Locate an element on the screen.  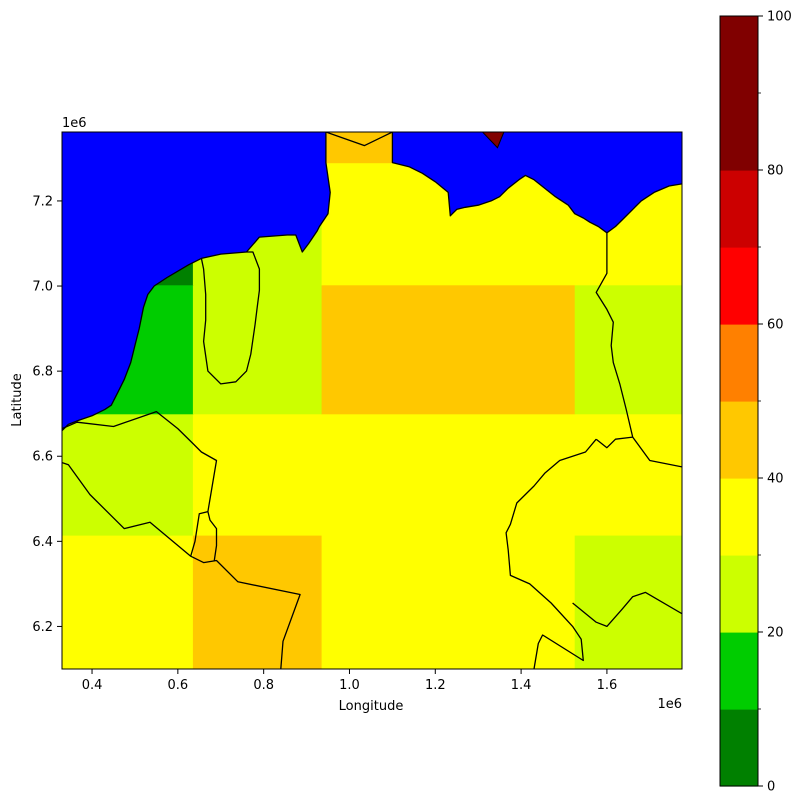
y-tick-label: 7.0 is located at coordinates (42, 287).